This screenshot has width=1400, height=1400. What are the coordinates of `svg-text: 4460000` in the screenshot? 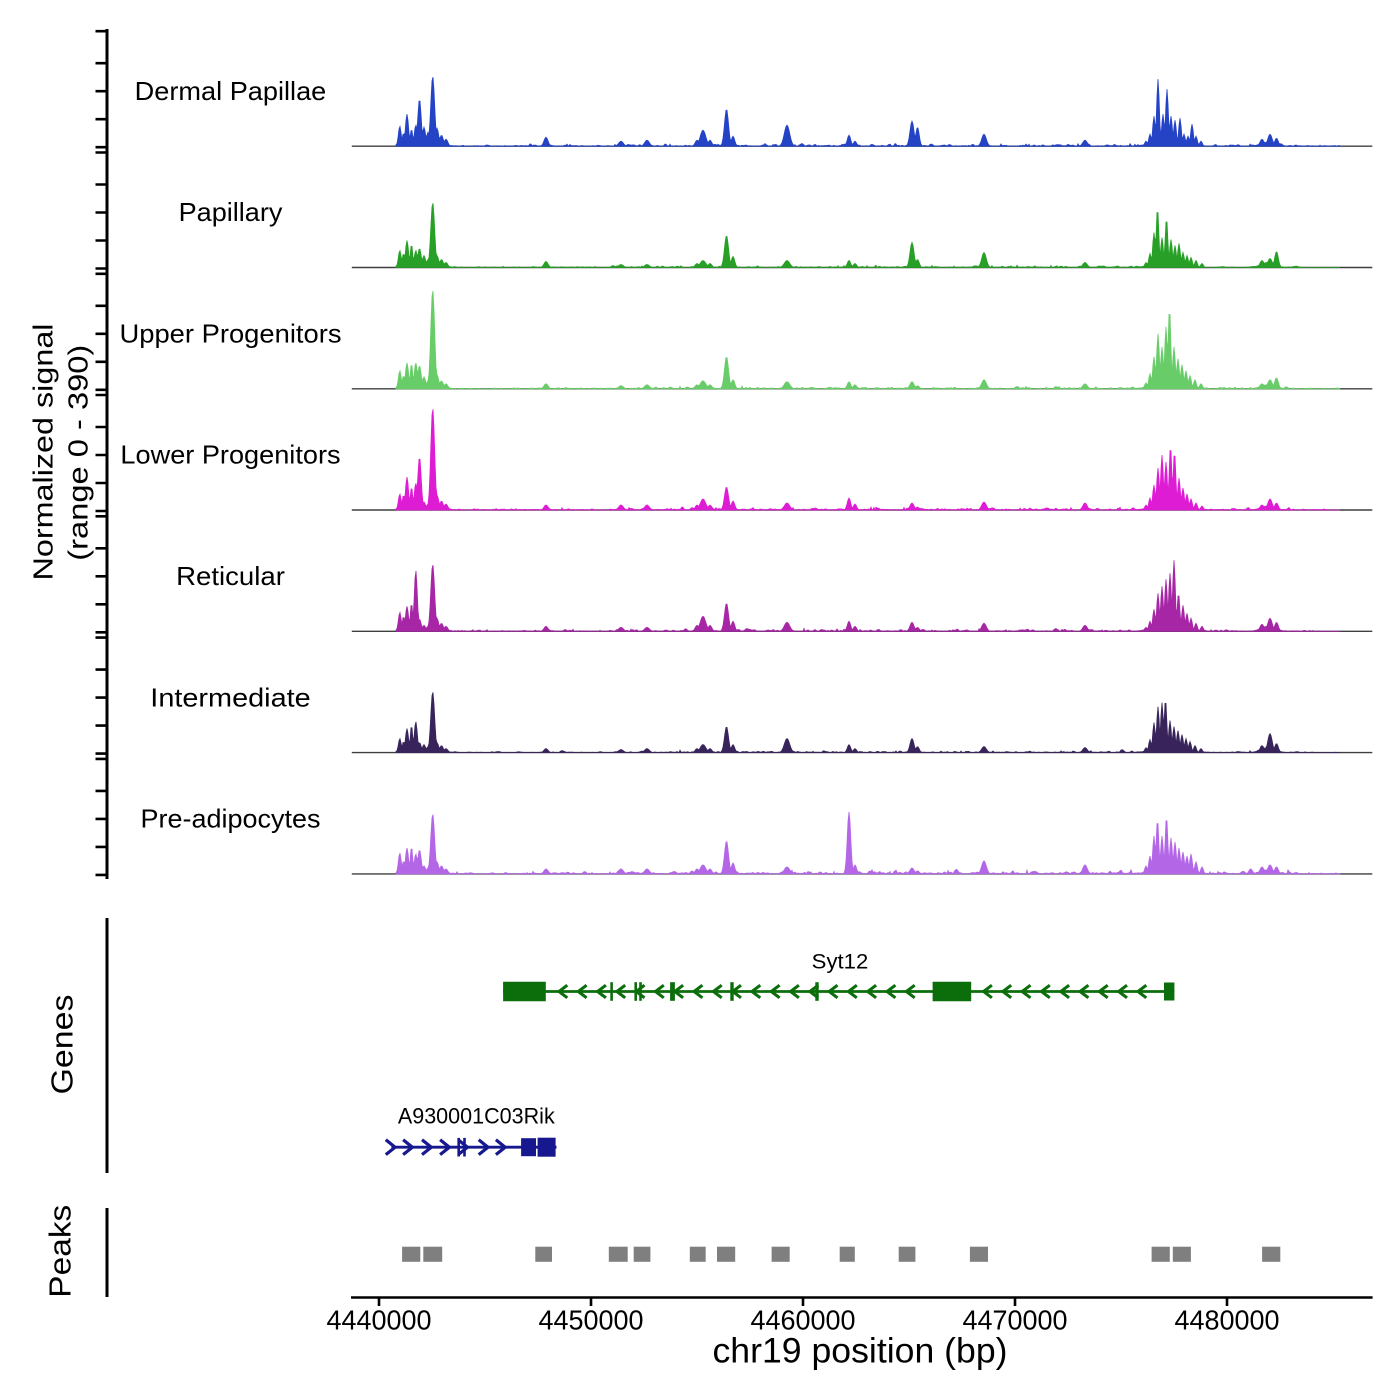 It's located at (803, 1320).